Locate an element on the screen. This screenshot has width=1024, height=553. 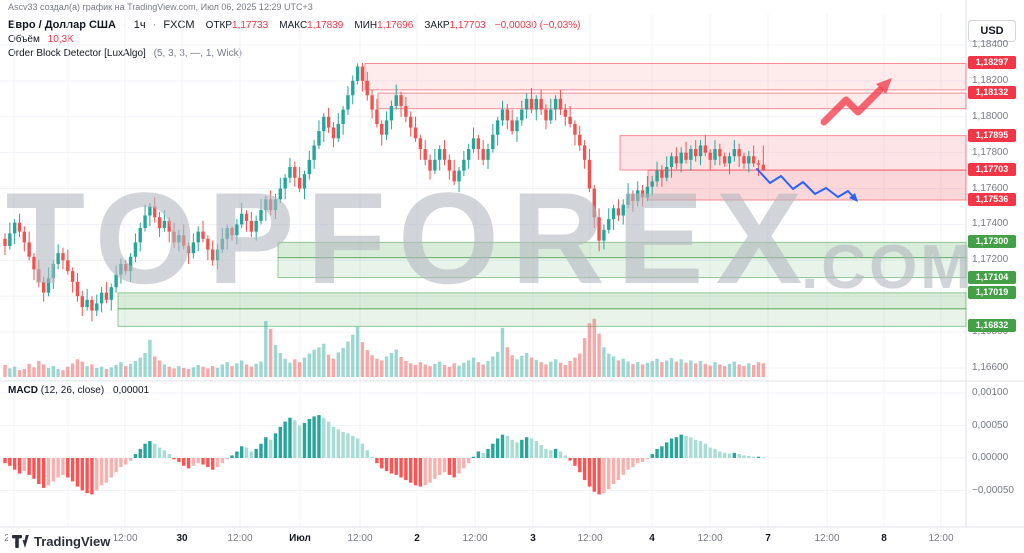
volume-layer is located at coordinates (384, 347).